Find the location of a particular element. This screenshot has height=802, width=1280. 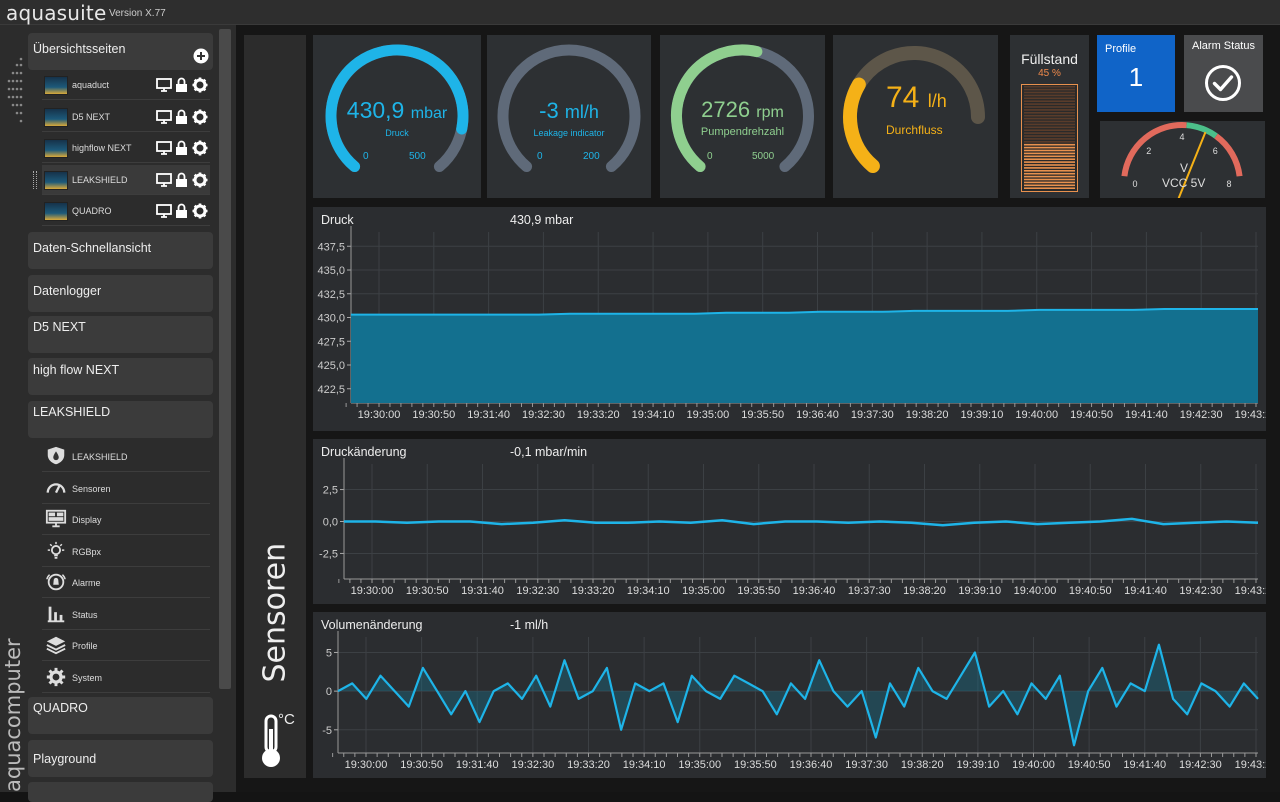

x-tick-label: 19:30:50 is located at coordinates (433, 415).